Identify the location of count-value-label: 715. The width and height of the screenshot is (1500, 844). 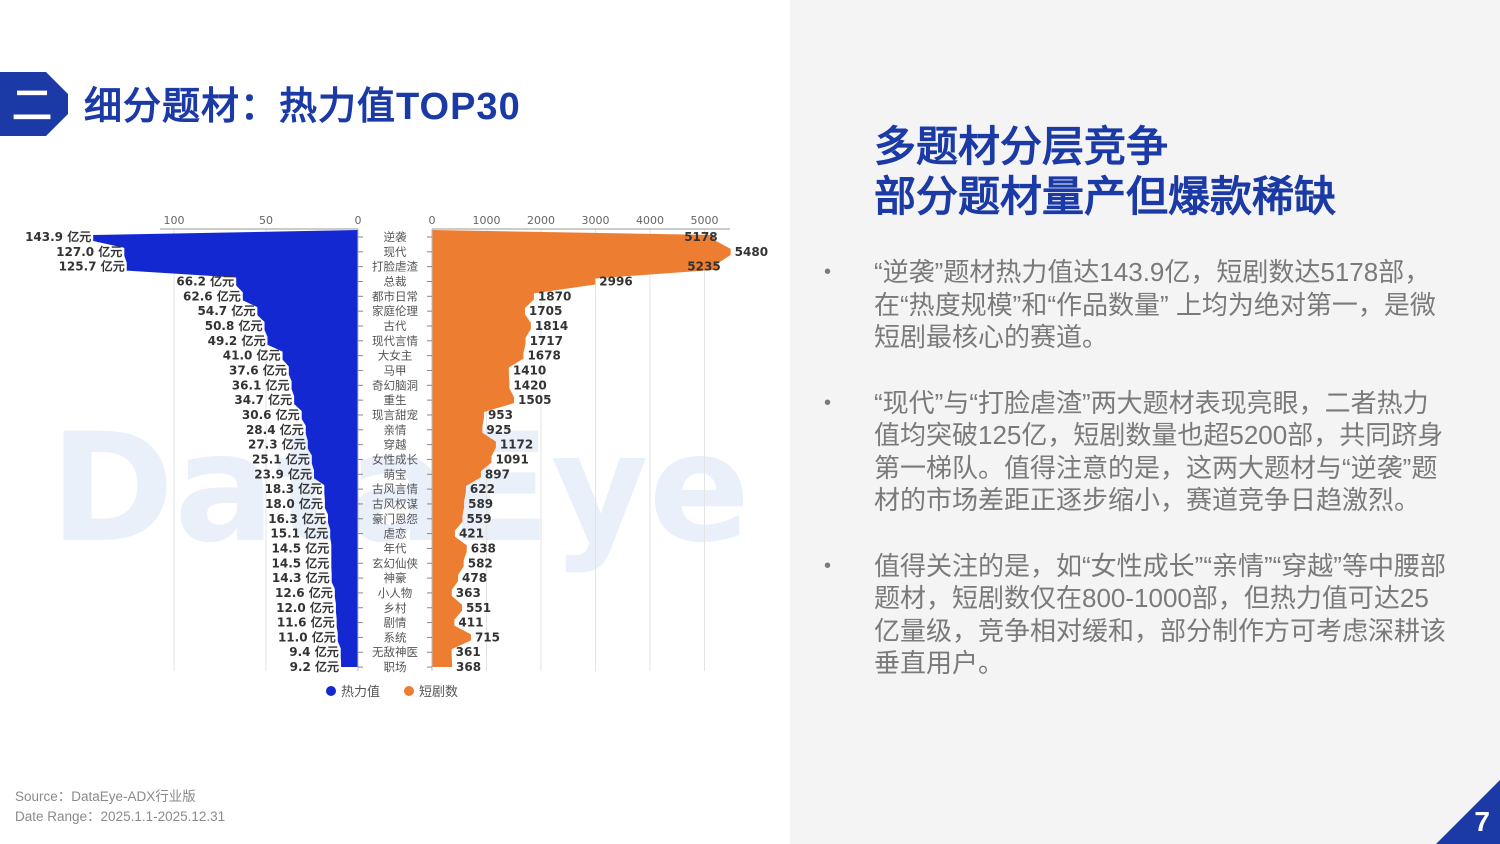
(487, 637).